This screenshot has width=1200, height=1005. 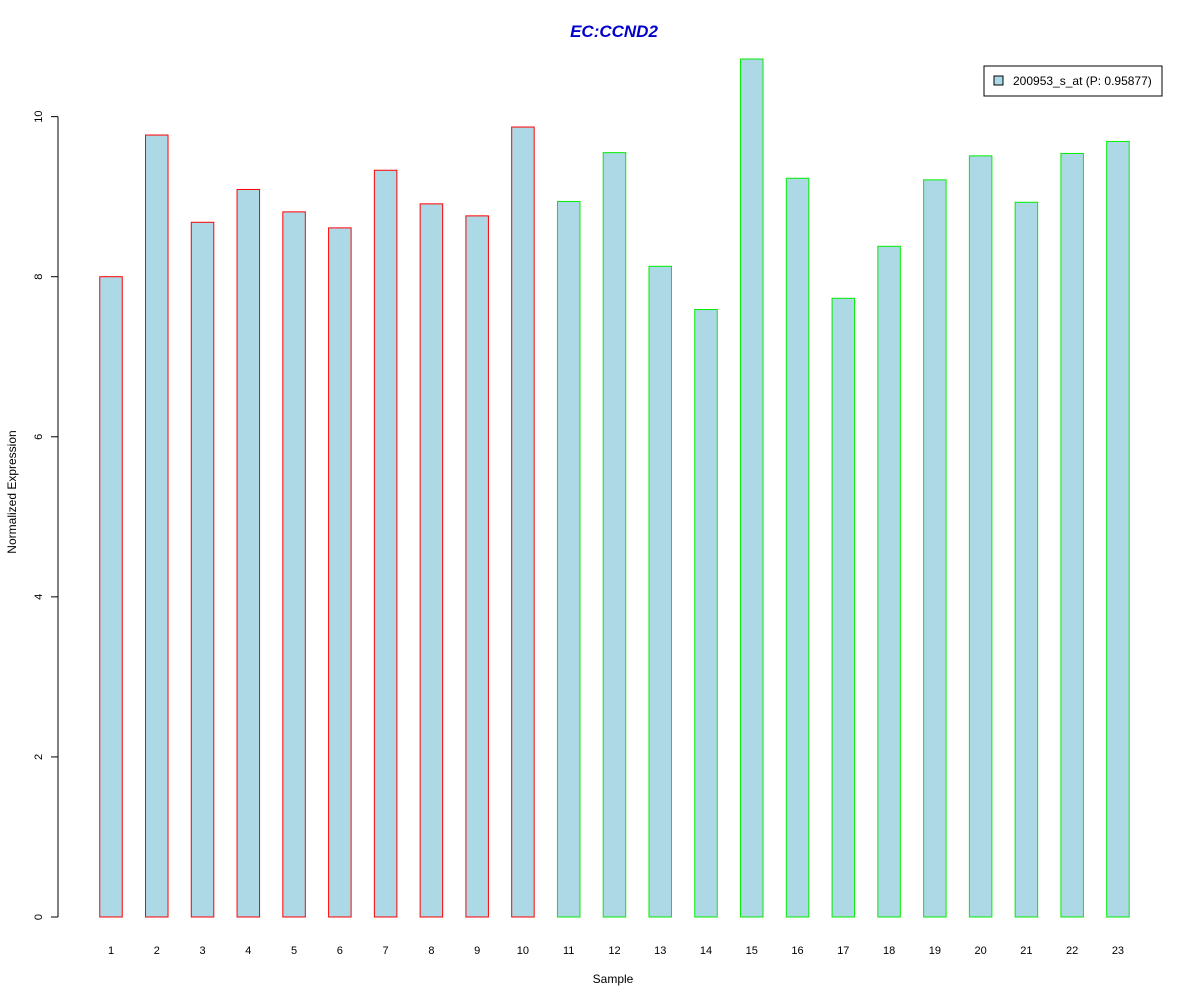 What do you see at coordinates (248, 951) in the screenshot?
I see `x-tick-label: 4` at bounding box center [248, 951].